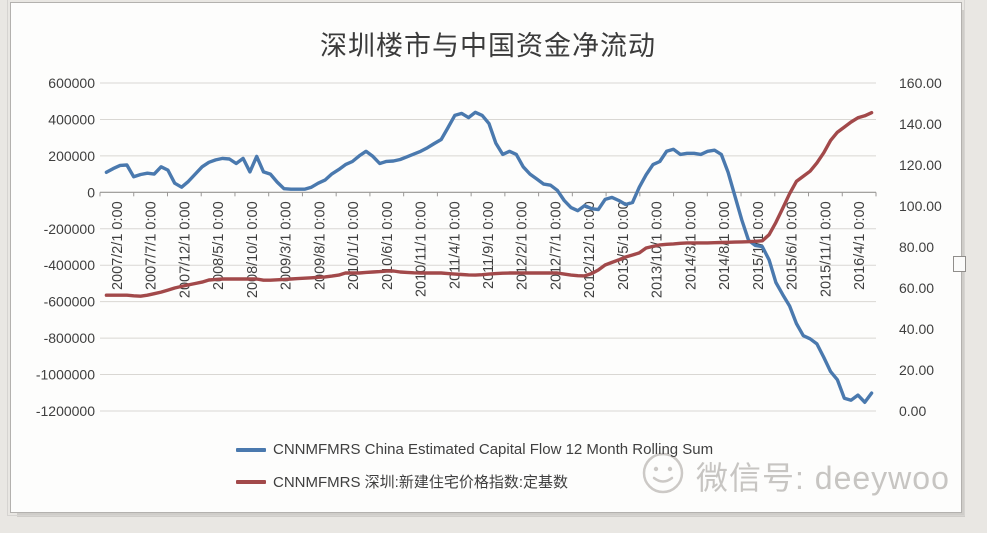 Image resolution: width=987 pixels, height=533 pixels. I want to click on chart-resize-handle, so click(959, 264).